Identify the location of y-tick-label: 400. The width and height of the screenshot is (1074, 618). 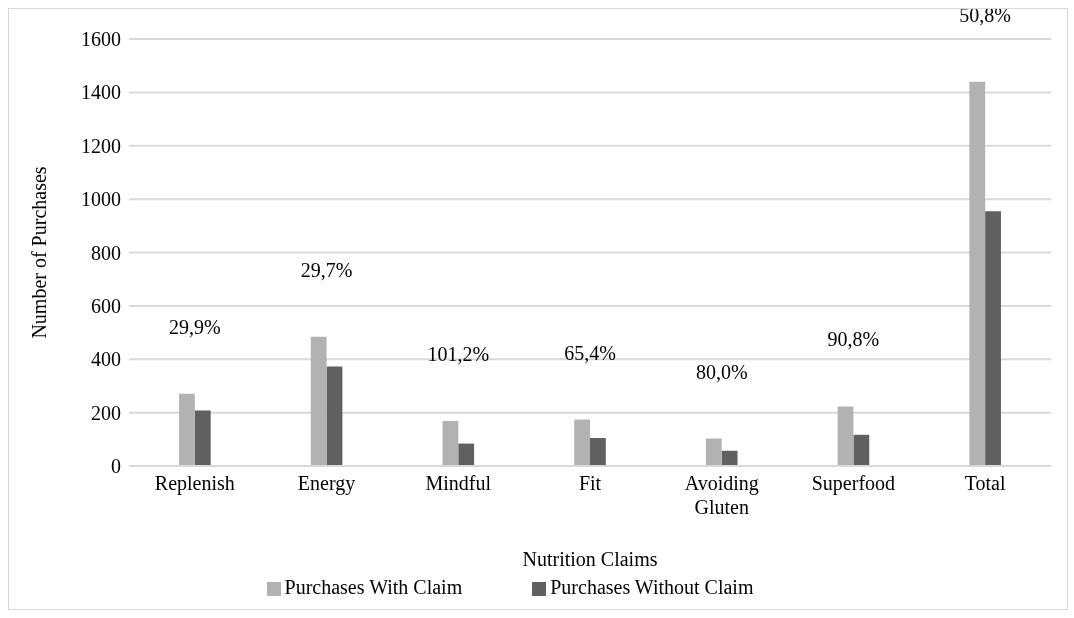
(106, 359).